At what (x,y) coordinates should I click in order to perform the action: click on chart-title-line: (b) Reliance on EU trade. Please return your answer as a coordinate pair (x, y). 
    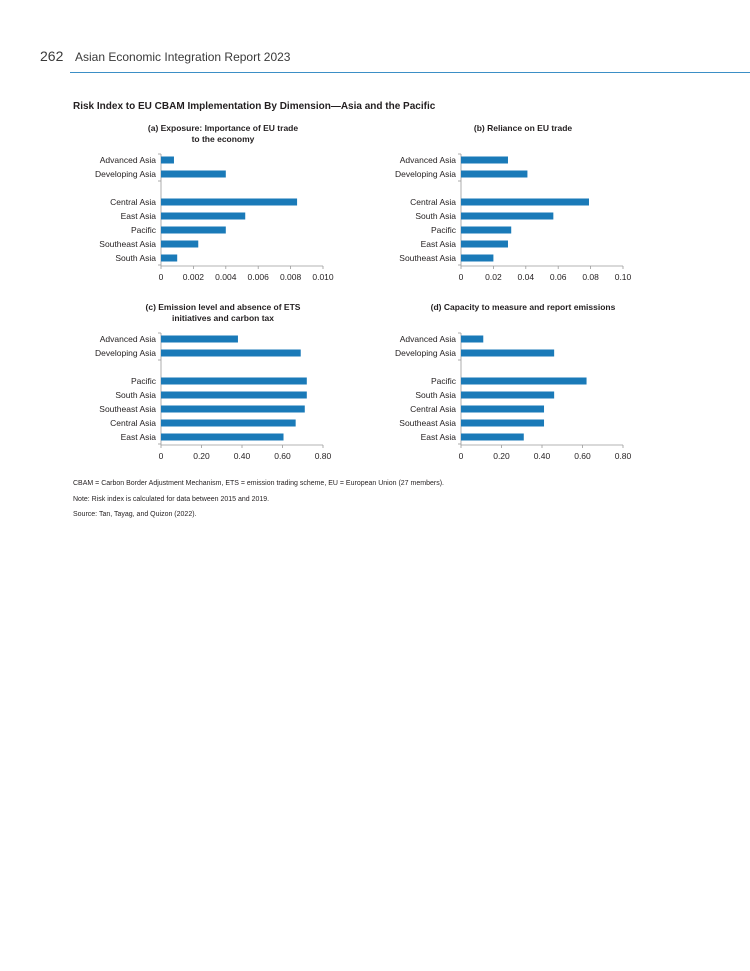
    Looking at the image, I should click on (523, 128).